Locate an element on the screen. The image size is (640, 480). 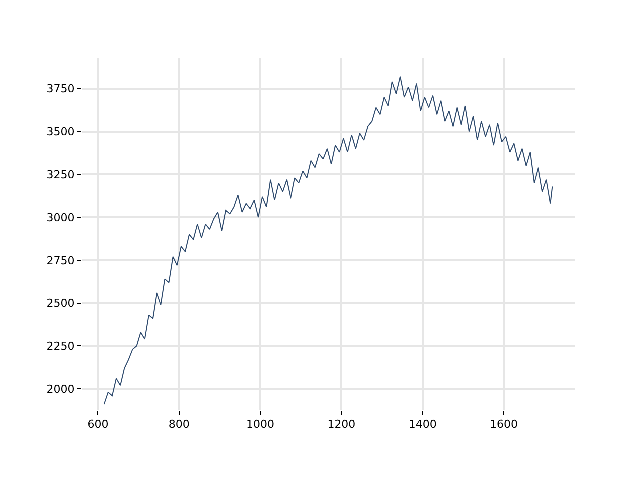
x-tick-label: 1400 is located at coordinates (422, 425).